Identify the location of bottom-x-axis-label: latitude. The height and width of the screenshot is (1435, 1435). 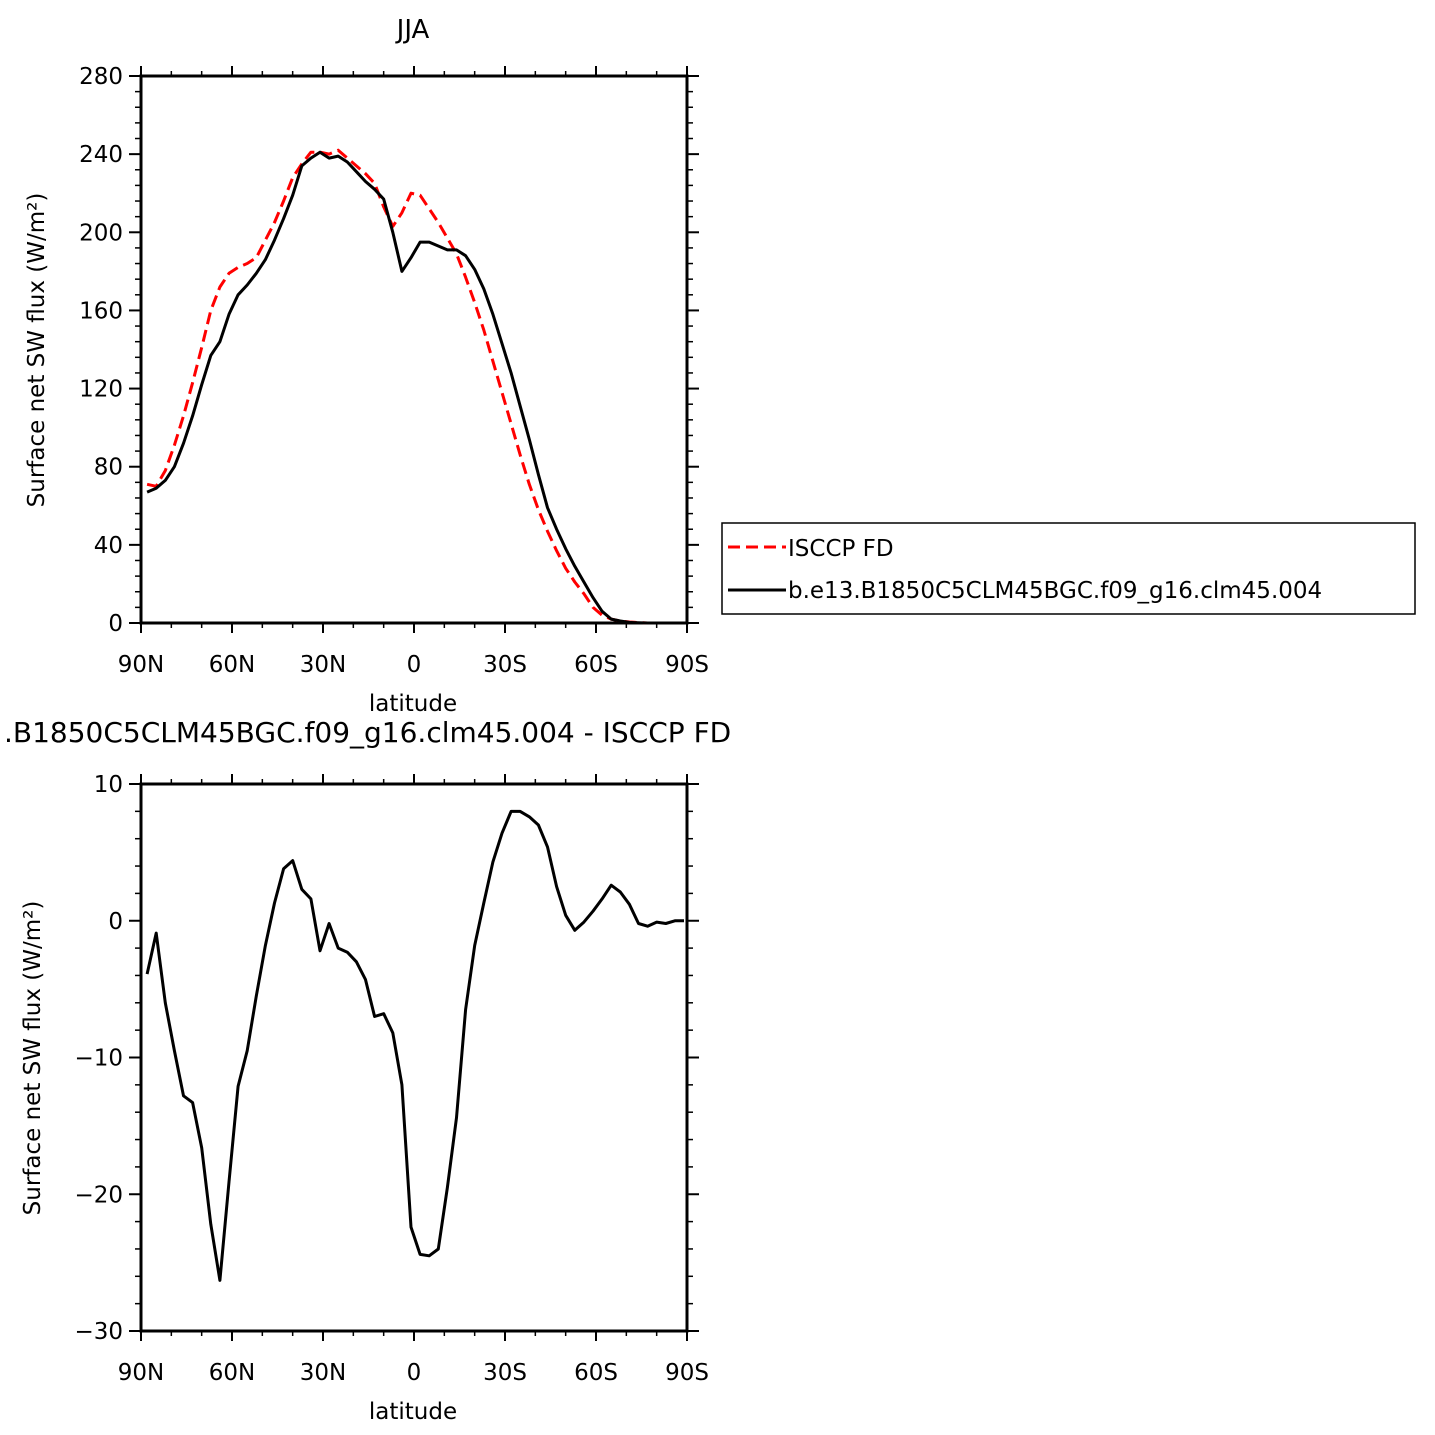
(413, 1412).